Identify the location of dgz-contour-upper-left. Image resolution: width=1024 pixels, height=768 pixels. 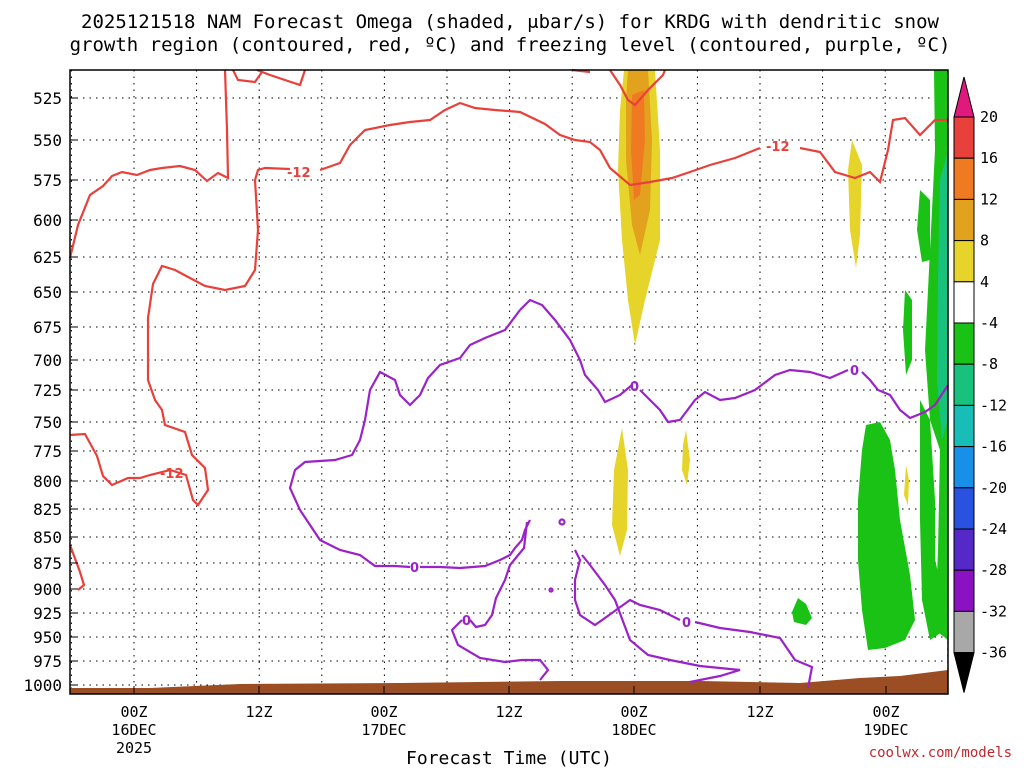
(149, 164).